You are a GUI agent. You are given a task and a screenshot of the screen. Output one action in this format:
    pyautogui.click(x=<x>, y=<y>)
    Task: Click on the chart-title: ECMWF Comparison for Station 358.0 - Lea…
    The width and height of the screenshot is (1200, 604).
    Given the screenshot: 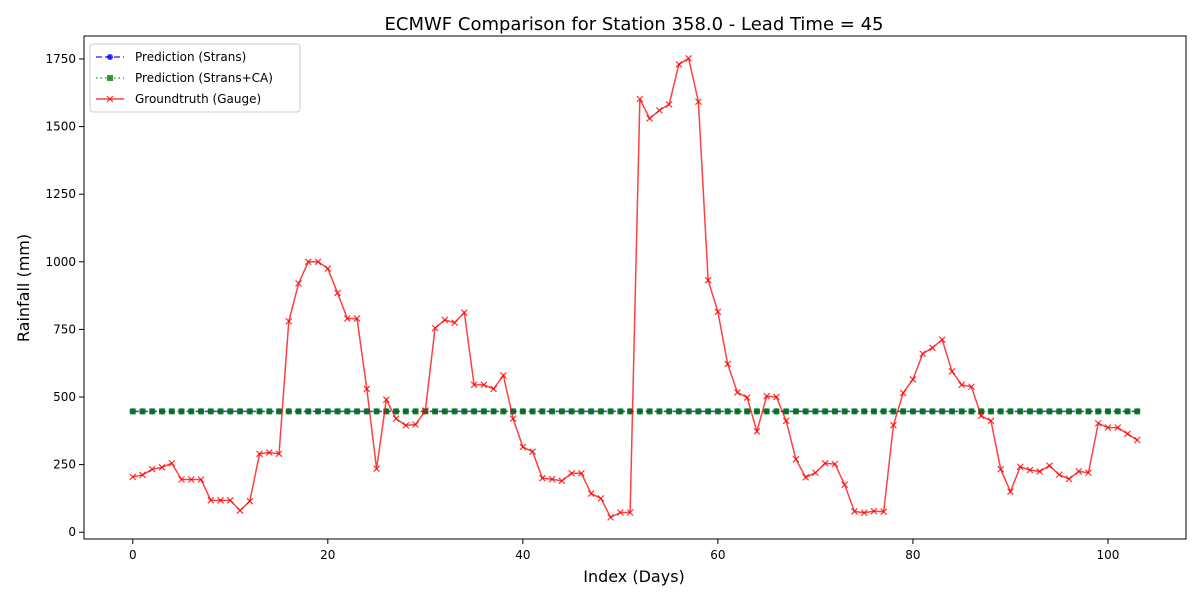 What is the action you would take?
    pyautogui.click(x=634, y=24)
    